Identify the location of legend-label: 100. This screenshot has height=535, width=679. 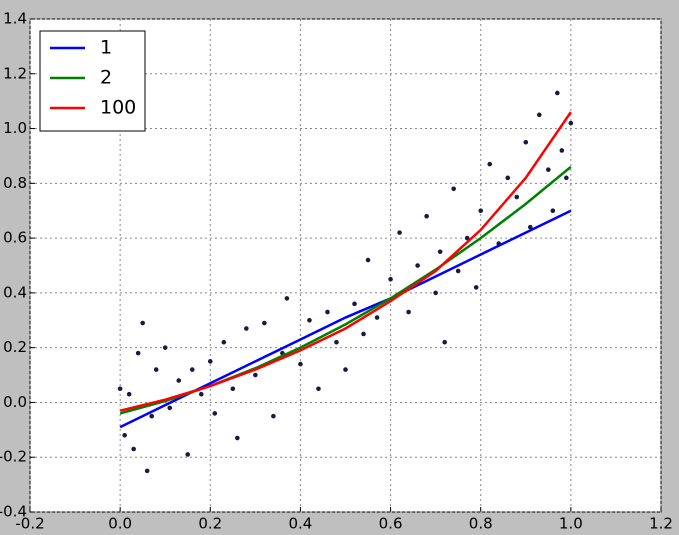
(118, 108).